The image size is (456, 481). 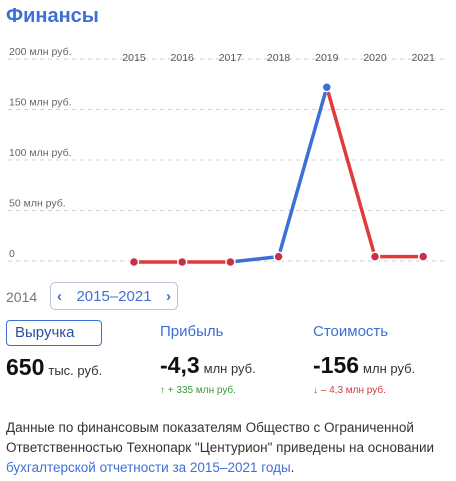 I want to click on metric-cost-delta: ↓ – 4,3 млн руб., so click(x=349, y=390).